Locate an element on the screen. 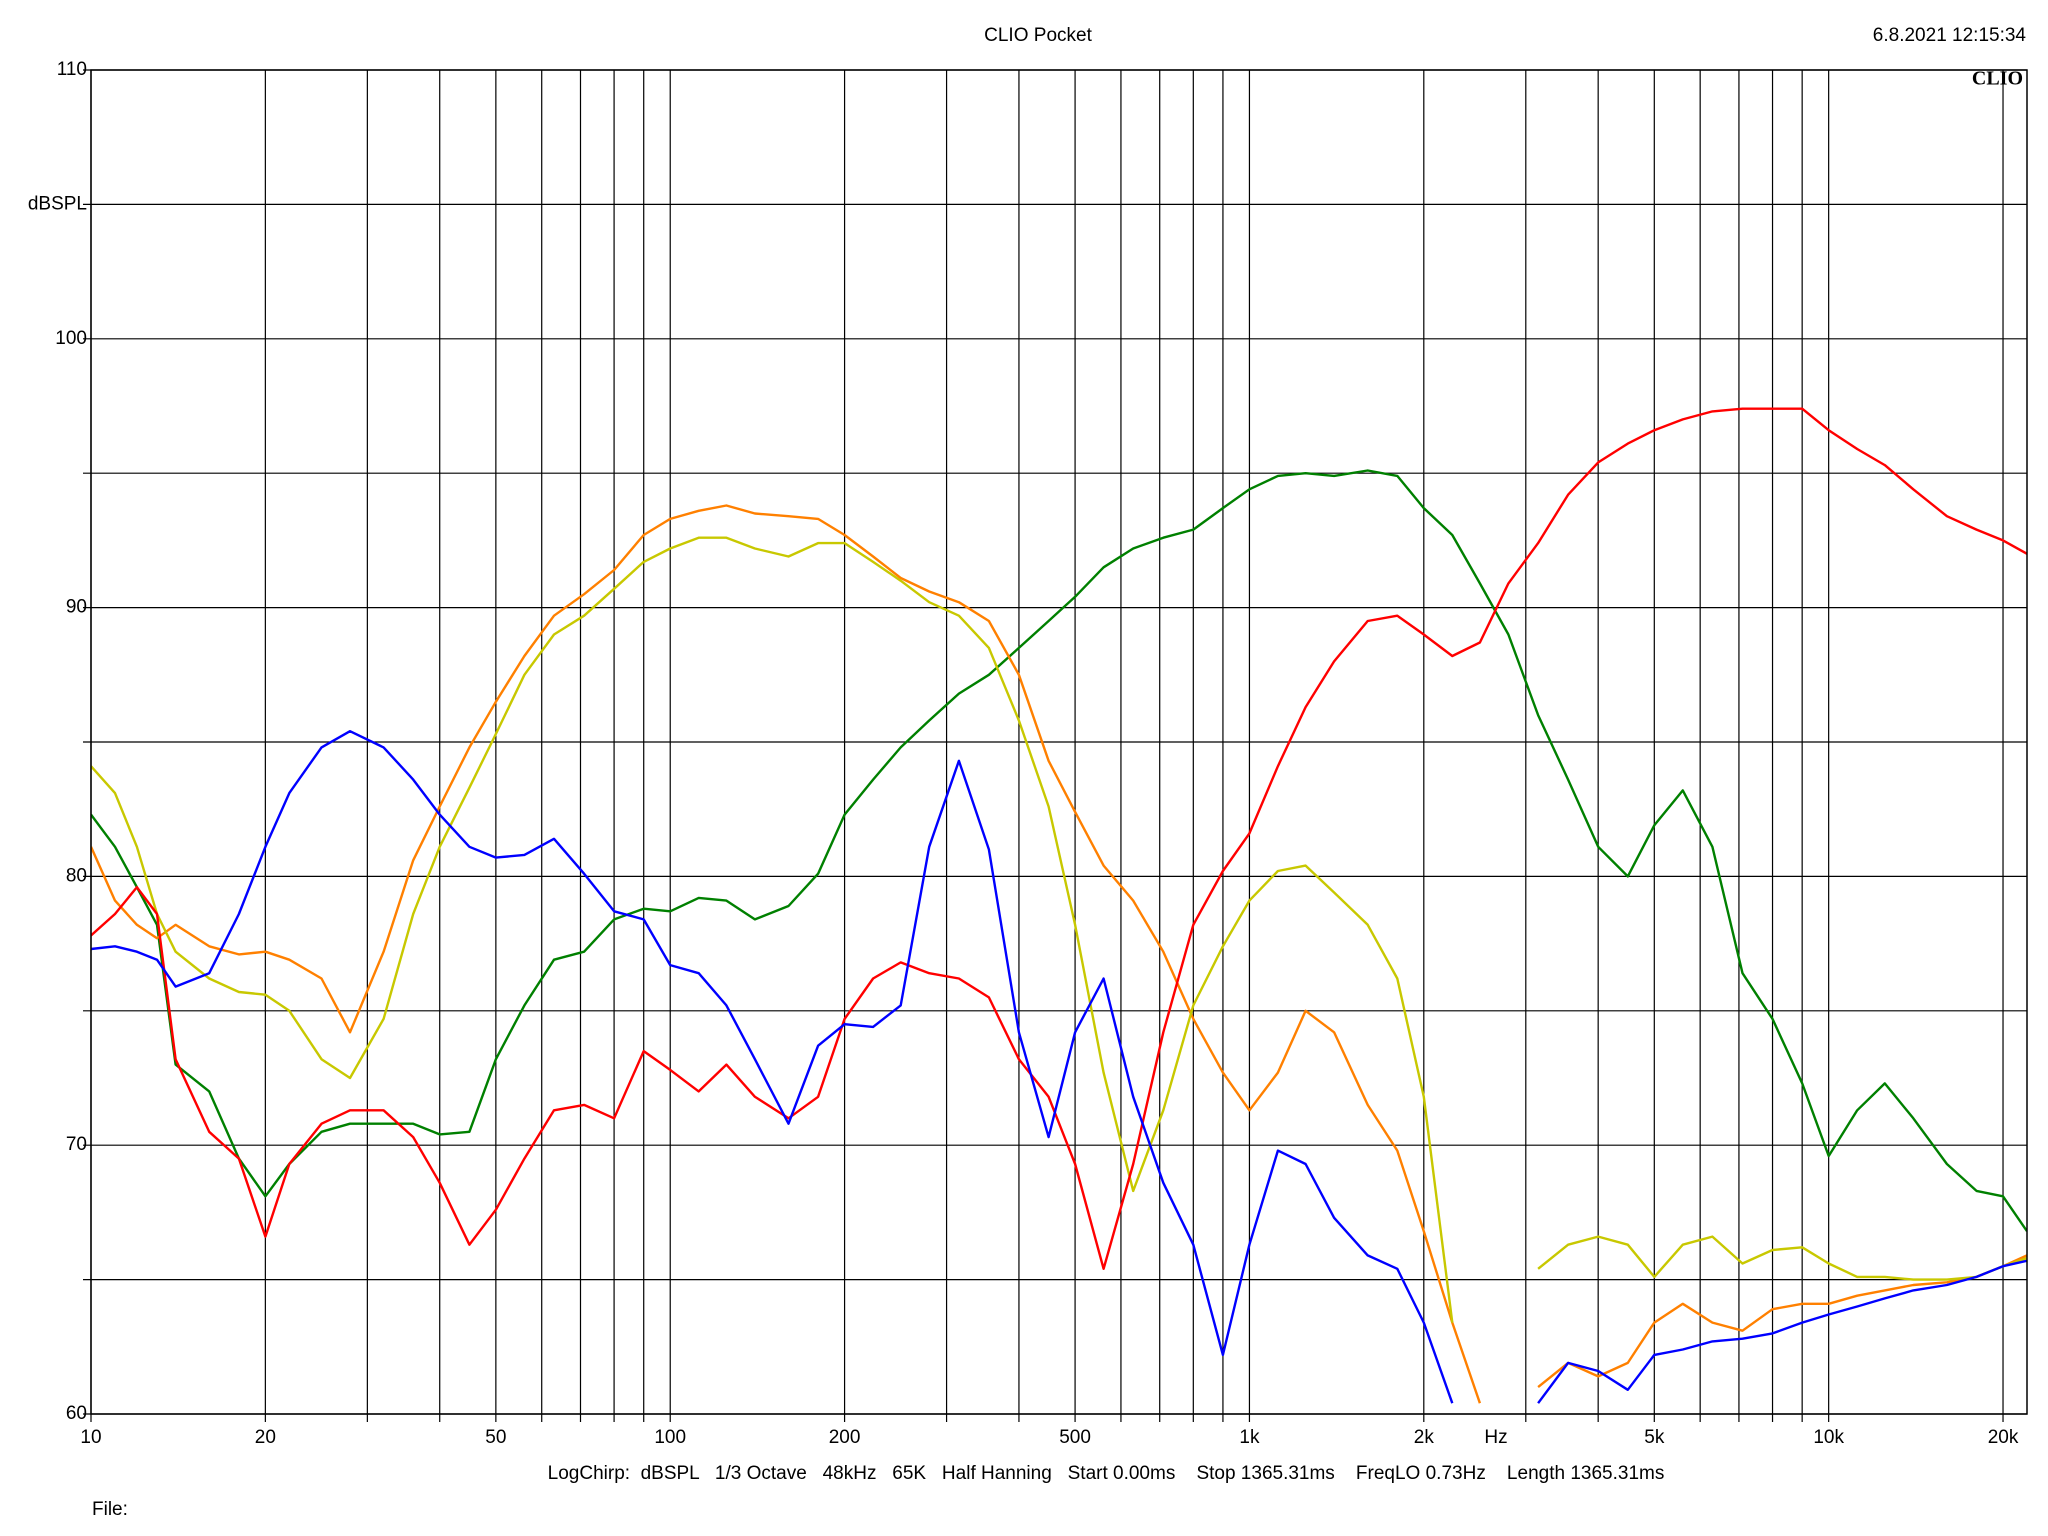 This screenshot has height=1536, width=2048. x-tick-label: 10k is located at coordinates (1828, 1437).